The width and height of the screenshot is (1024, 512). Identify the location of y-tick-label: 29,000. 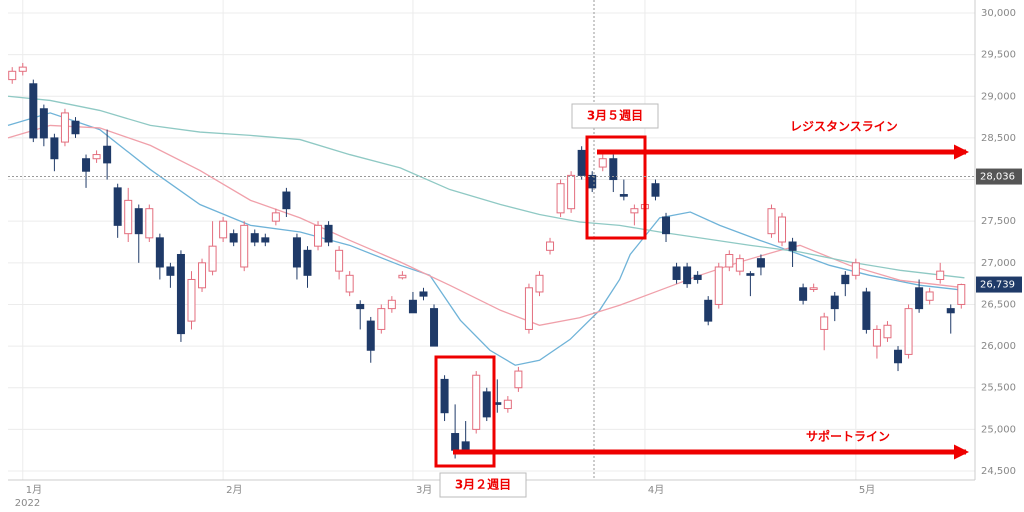
(998, 96).